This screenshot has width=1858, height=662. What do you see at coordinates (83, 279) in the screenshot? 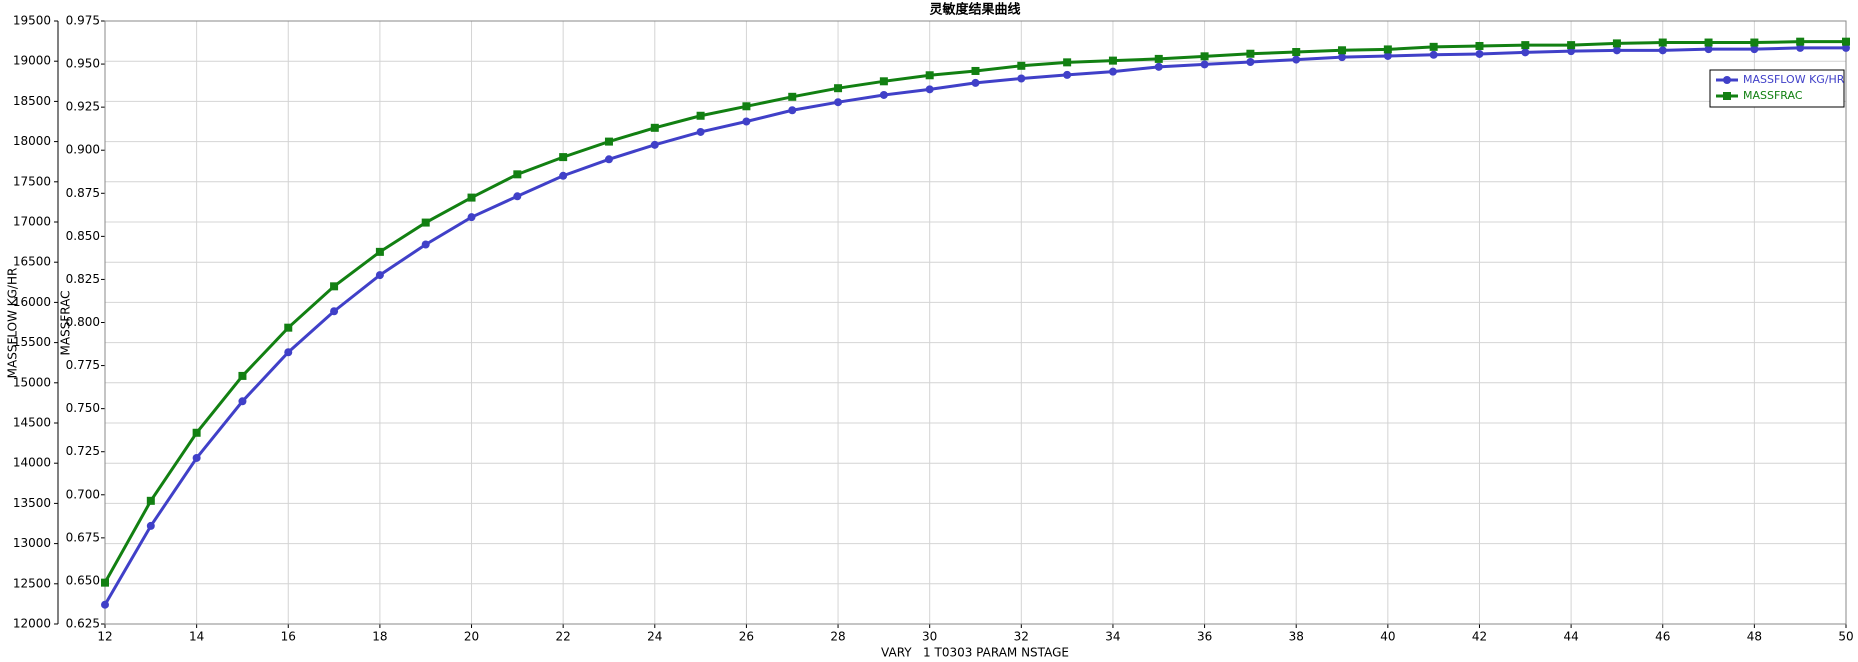
I see `y2-tick-label: 0.825` at bounding box center [83, 279].